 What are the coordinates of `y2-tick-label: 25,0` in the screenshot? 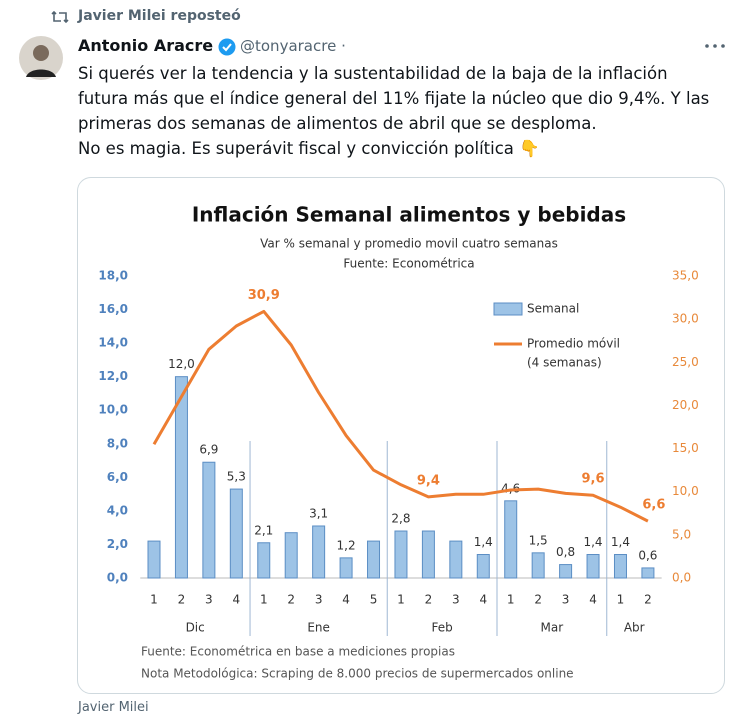 It's located at (685, 362).